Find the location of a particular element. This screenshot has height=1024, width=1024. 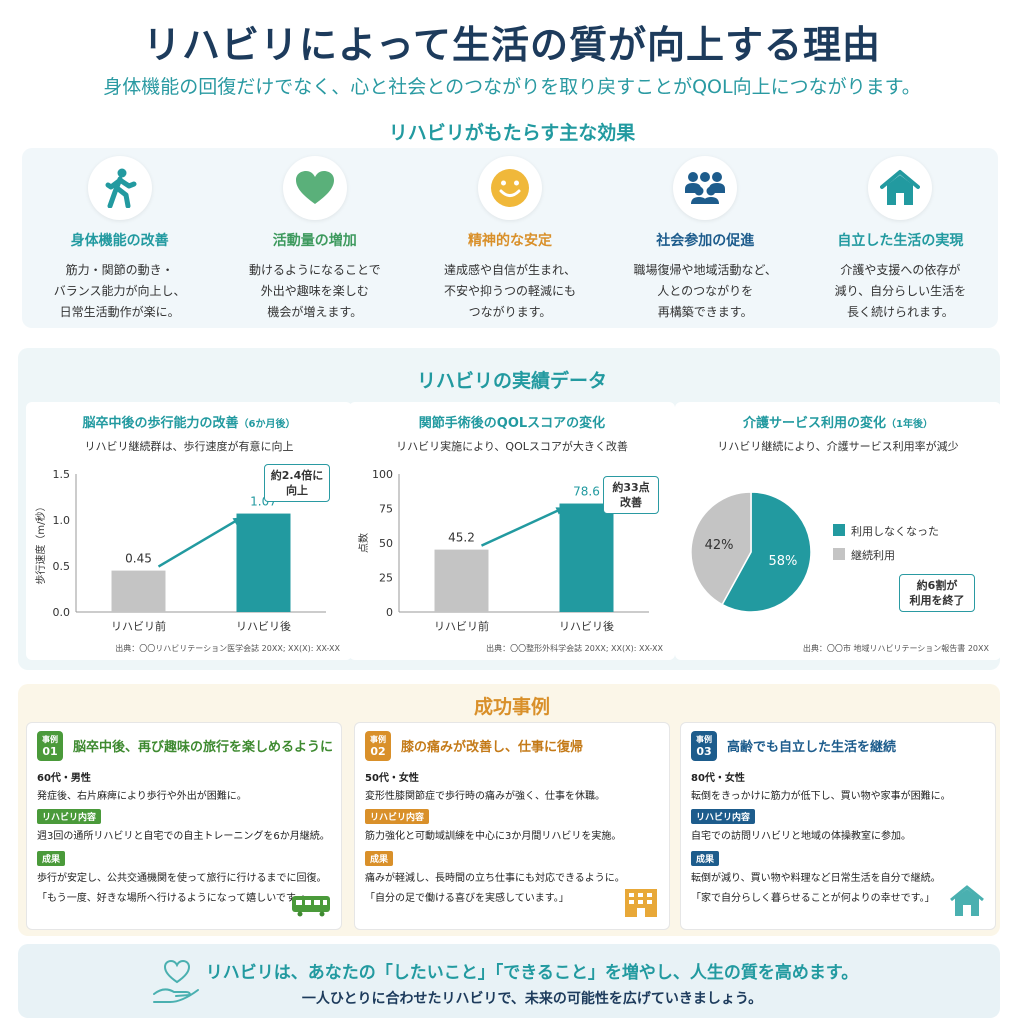

effect-desc: 動けるようになることで 外出や趣味を楽しむ 機会が増えます。 is located at coordinates (314, 291).